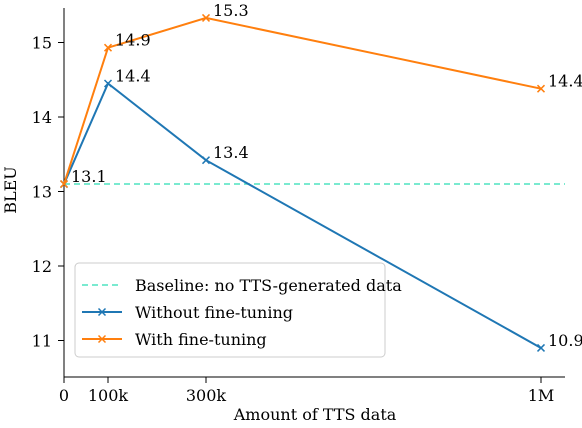  I want to click on with-fine-tuning-data-label: 14.9, so click(133, 40).